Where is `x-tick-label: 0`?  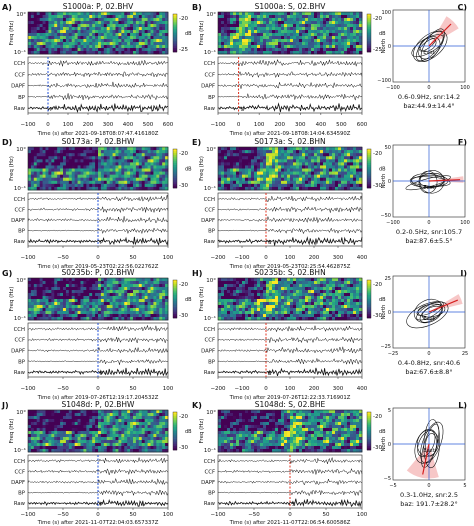
x-tick-label: 0 is located at coordinates (98, 389).